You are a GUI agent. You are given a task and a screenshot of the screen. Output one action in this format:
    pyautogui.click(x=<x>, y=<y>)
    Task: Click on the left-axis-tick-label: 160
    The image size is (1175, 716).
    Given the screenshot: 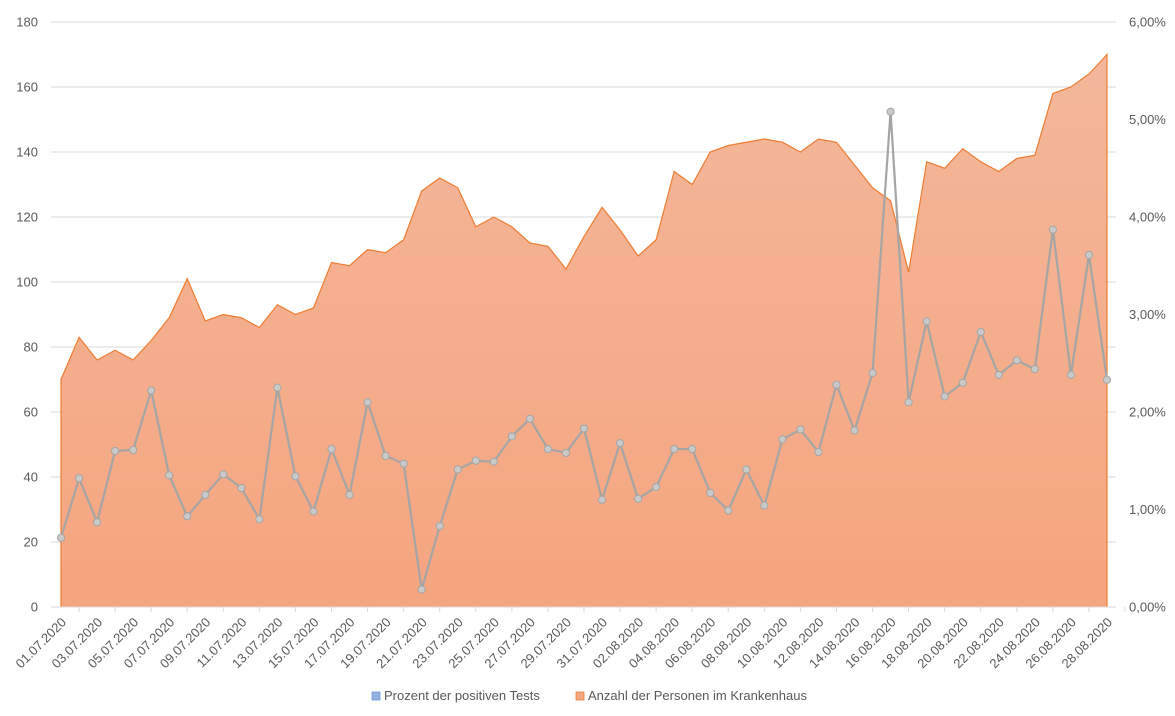 What is the action you would take?
    pyautogui.click(x=27, y=87)
    